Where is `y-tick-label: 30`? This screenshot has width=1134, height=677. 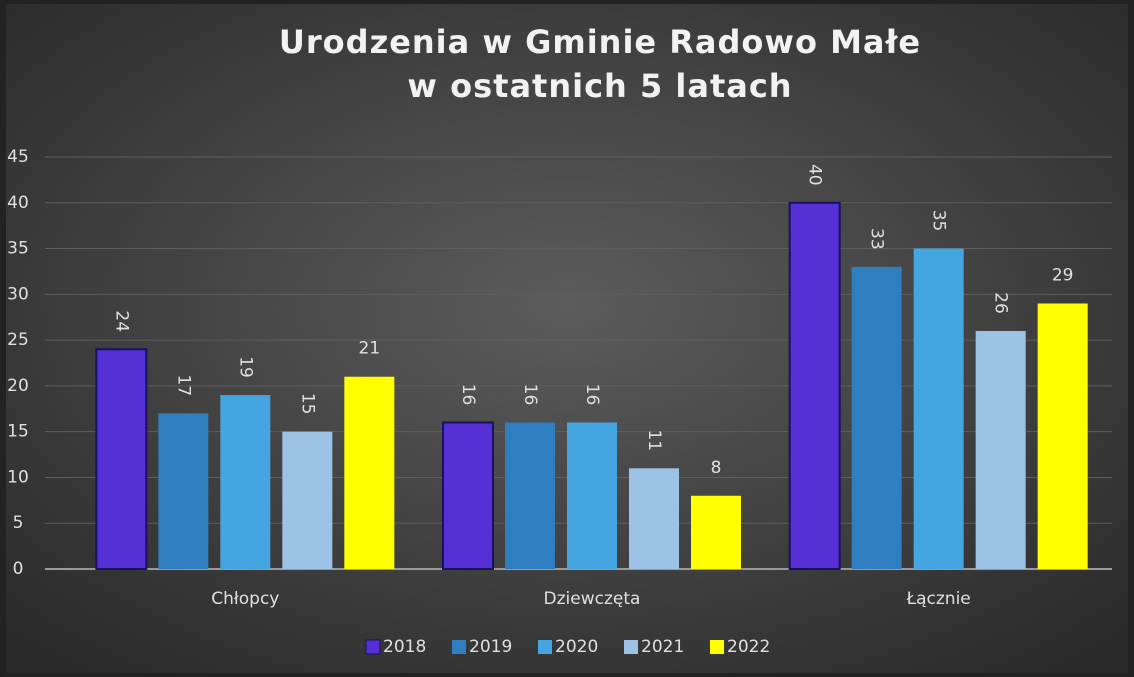 y-tick-label: 30 is located at coordinates (18, 294).